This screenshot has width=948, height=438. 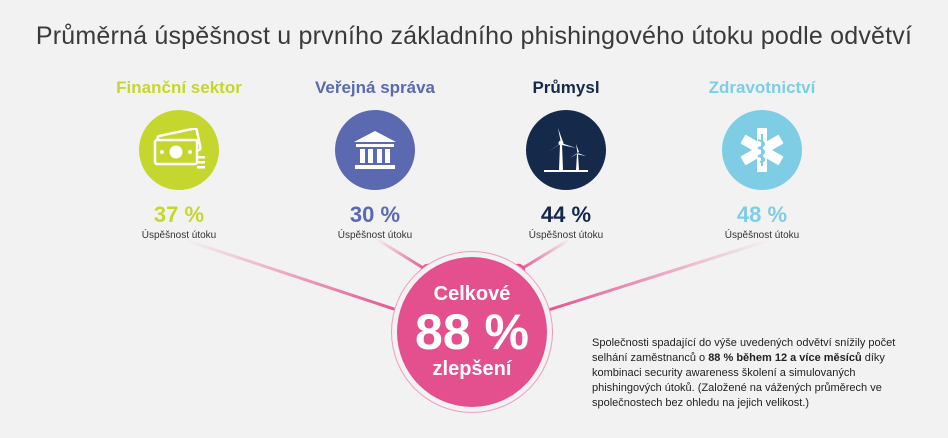 What do you see at coordinates (472, 294) in the screenshot?
I see `hub-top-label: Celkové` at bounding box center [472, 294].